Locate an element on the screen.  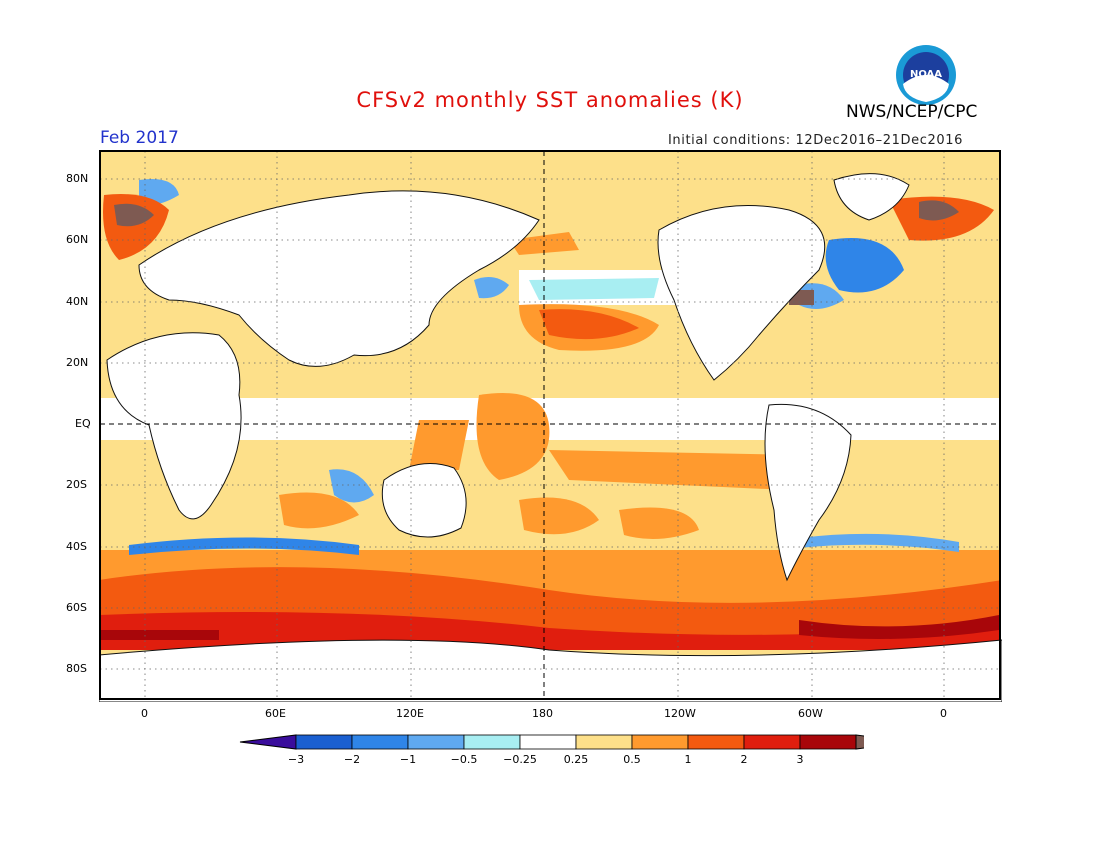
lon-label: 60W is located at coordinates (810, 713).